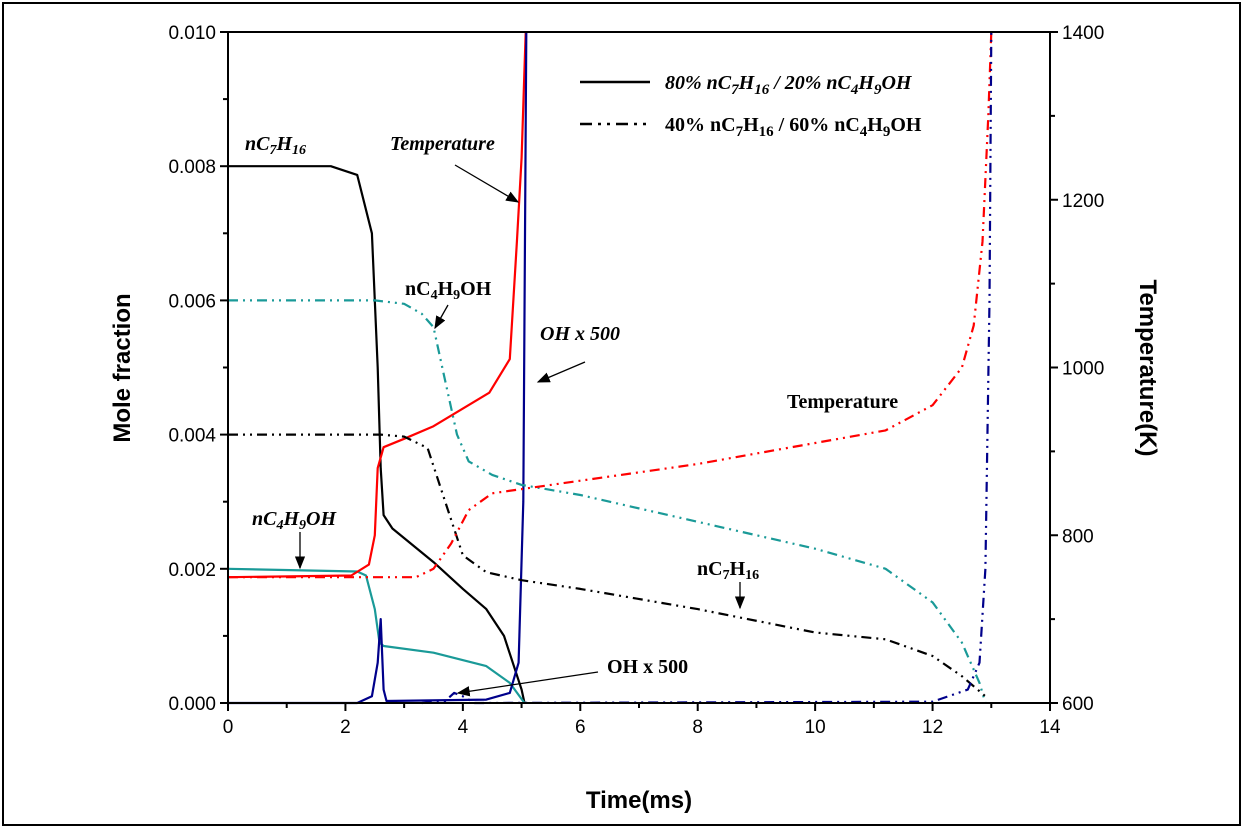  I want to click on x-tick-label: 0, so click(228, 727).